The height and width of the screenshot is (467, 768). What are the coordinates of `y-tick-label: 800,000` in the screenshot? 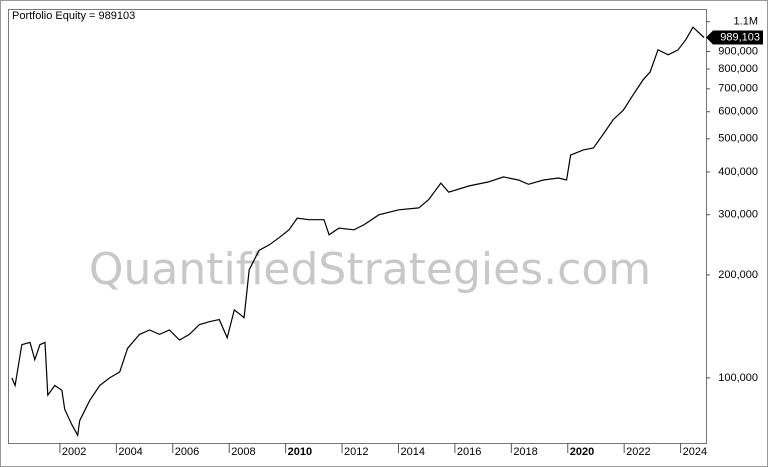 It's located at (738, 69).